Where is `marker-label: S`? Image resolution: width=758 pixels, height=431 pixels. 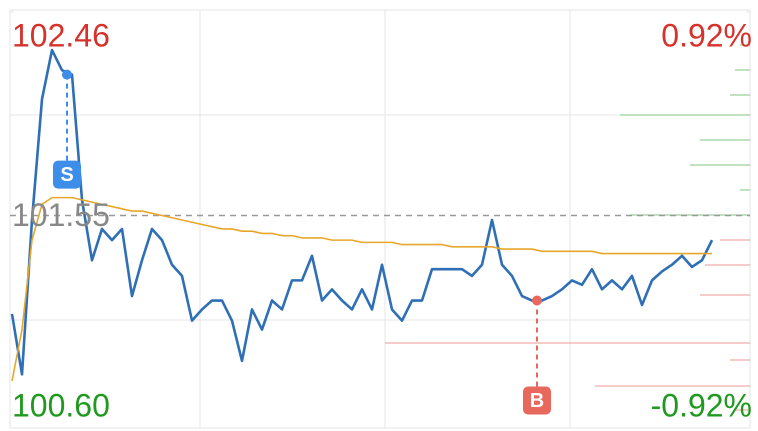 marker-label: S is located at coordinates (66, 175).